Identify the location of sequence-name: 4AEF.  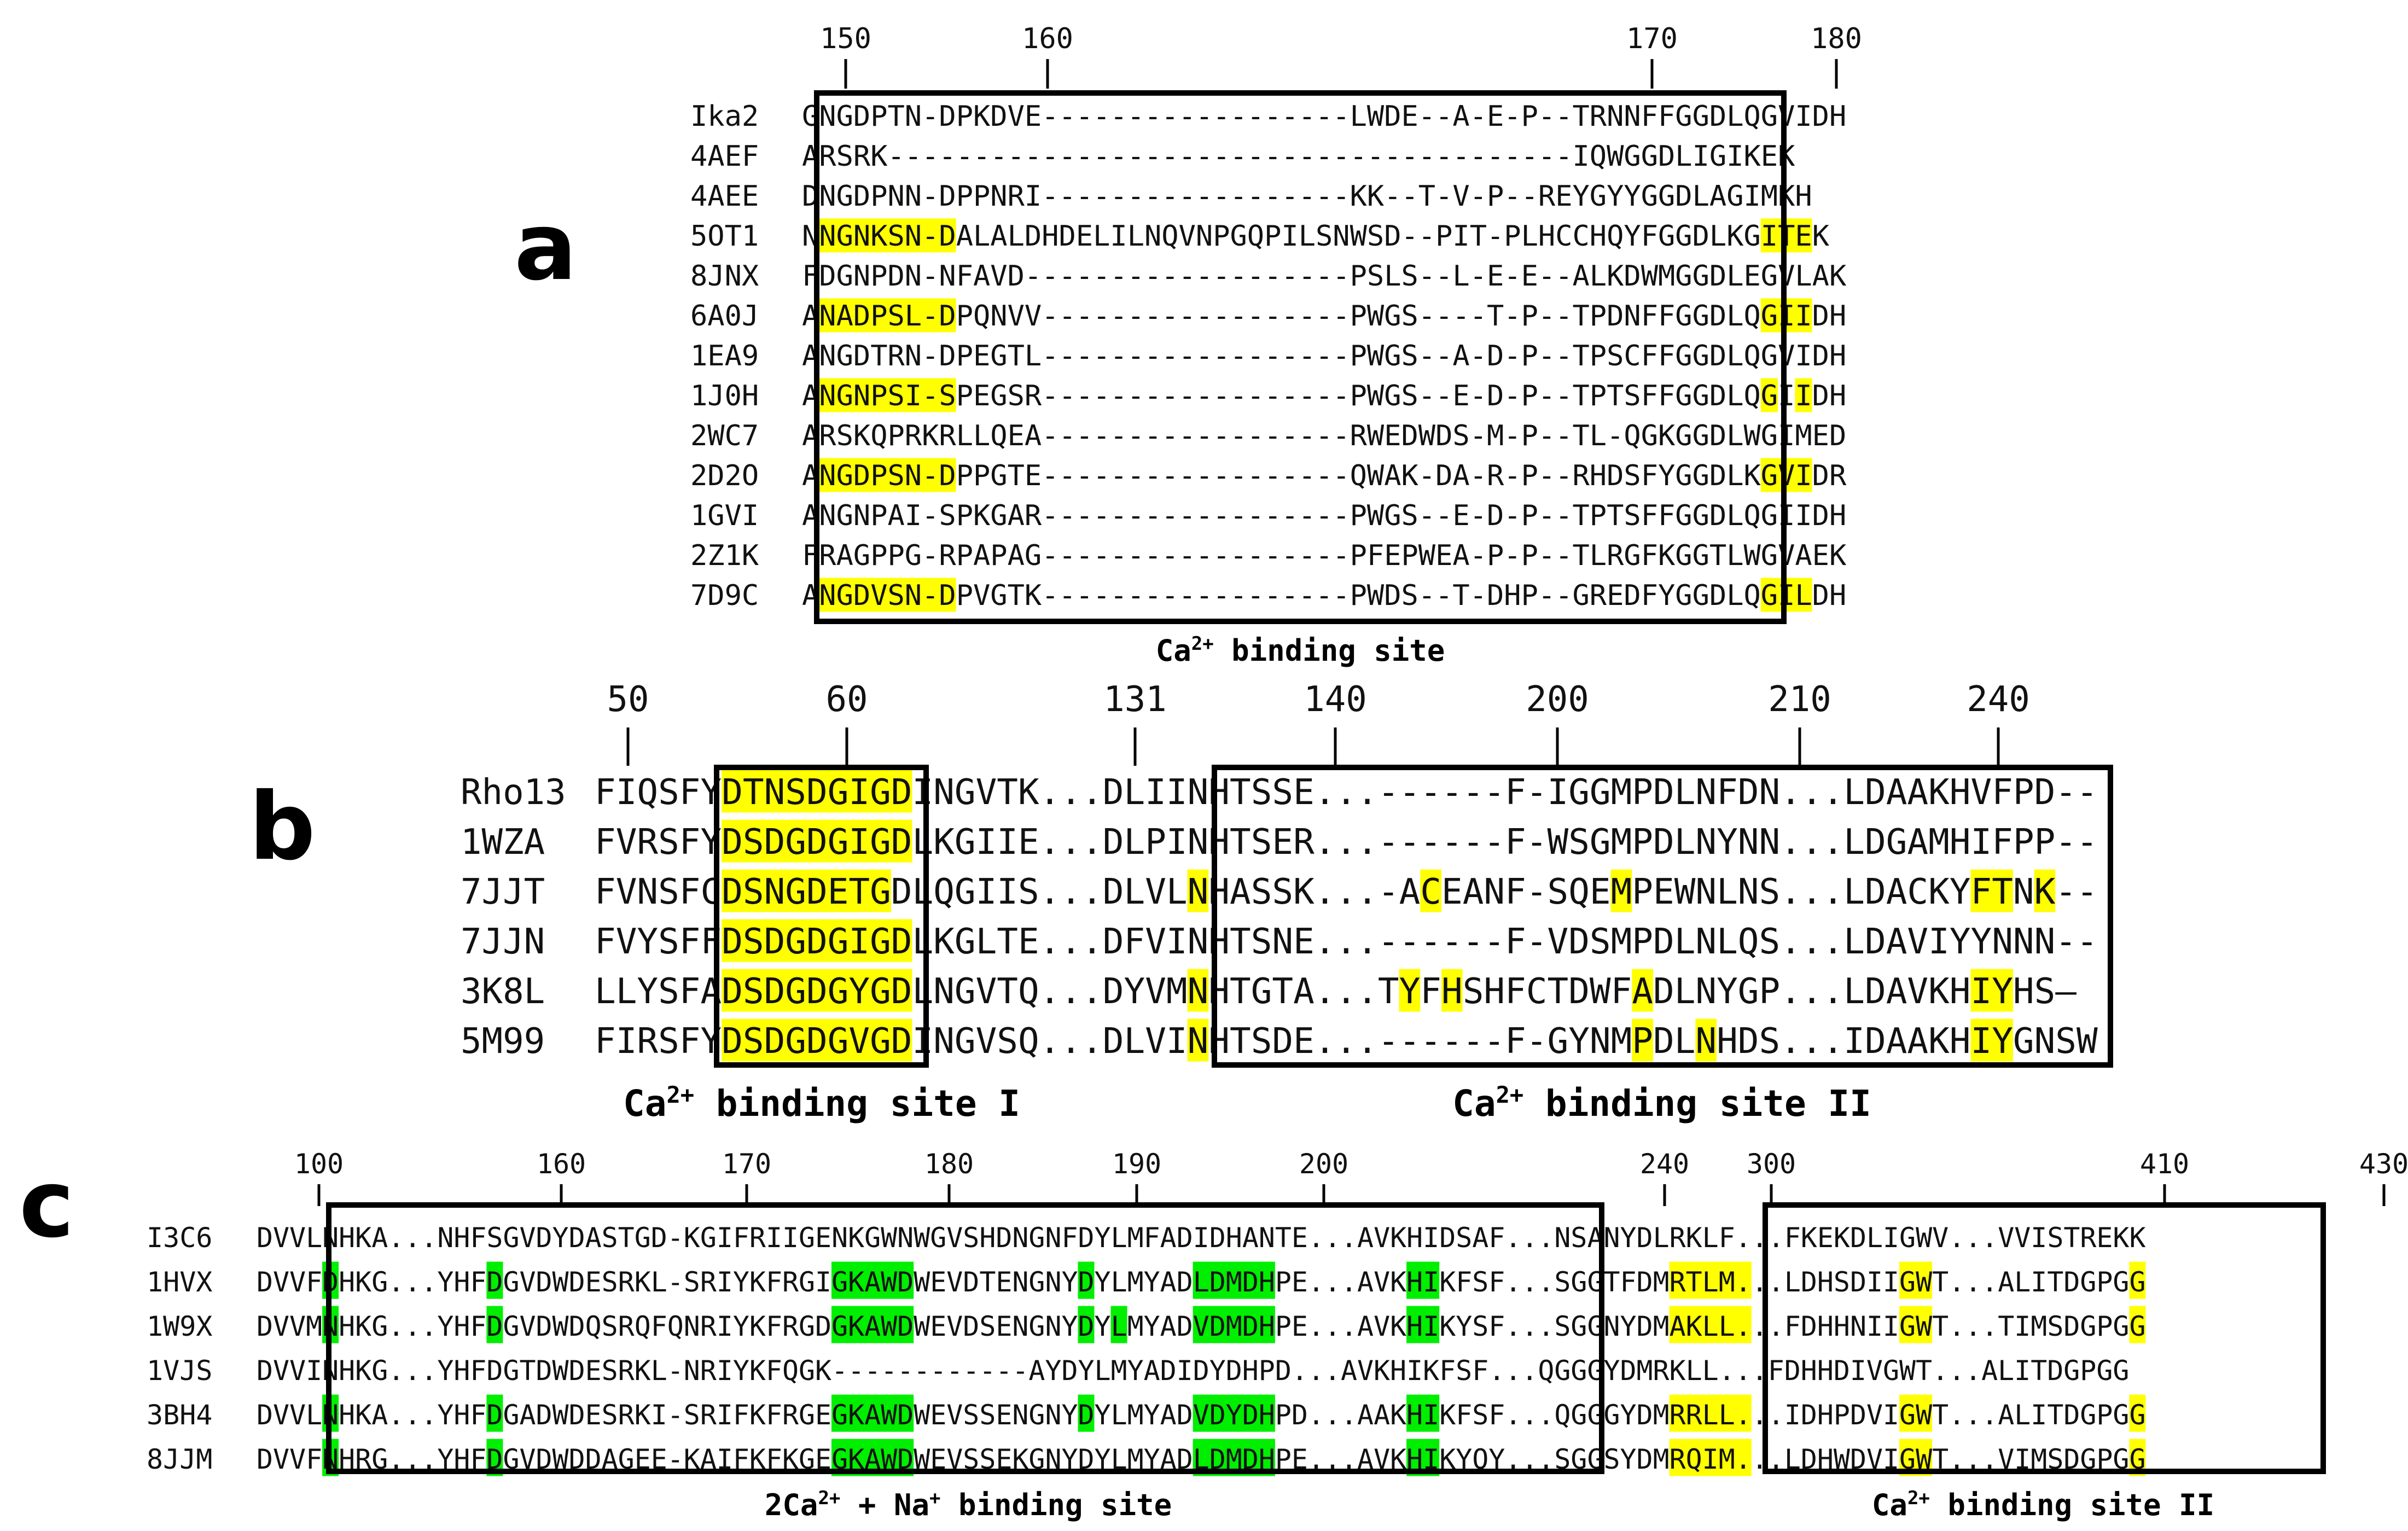
(724, 156).